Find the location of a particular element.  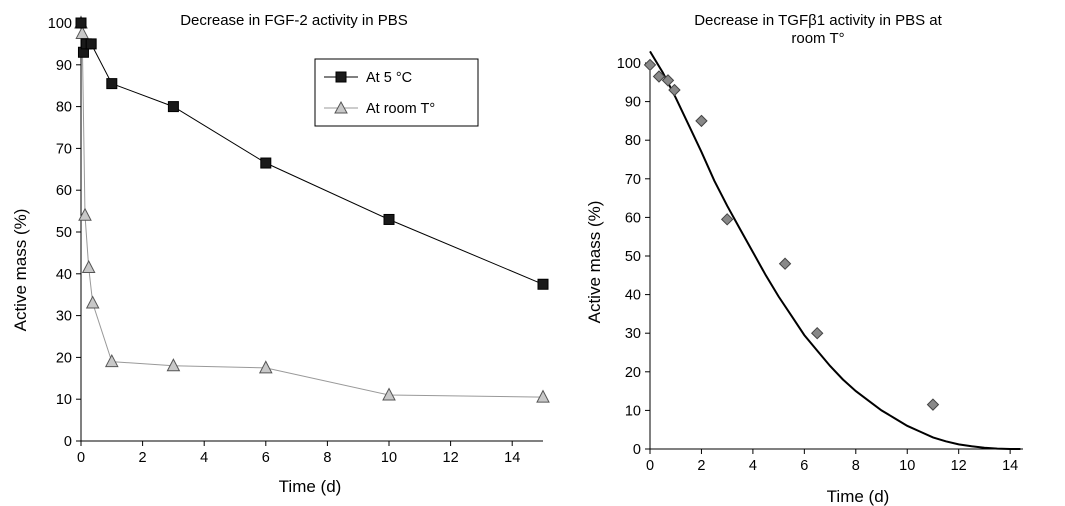

chart1-y-axis-label: Active mass (%) is located at coordinates (20, 270).